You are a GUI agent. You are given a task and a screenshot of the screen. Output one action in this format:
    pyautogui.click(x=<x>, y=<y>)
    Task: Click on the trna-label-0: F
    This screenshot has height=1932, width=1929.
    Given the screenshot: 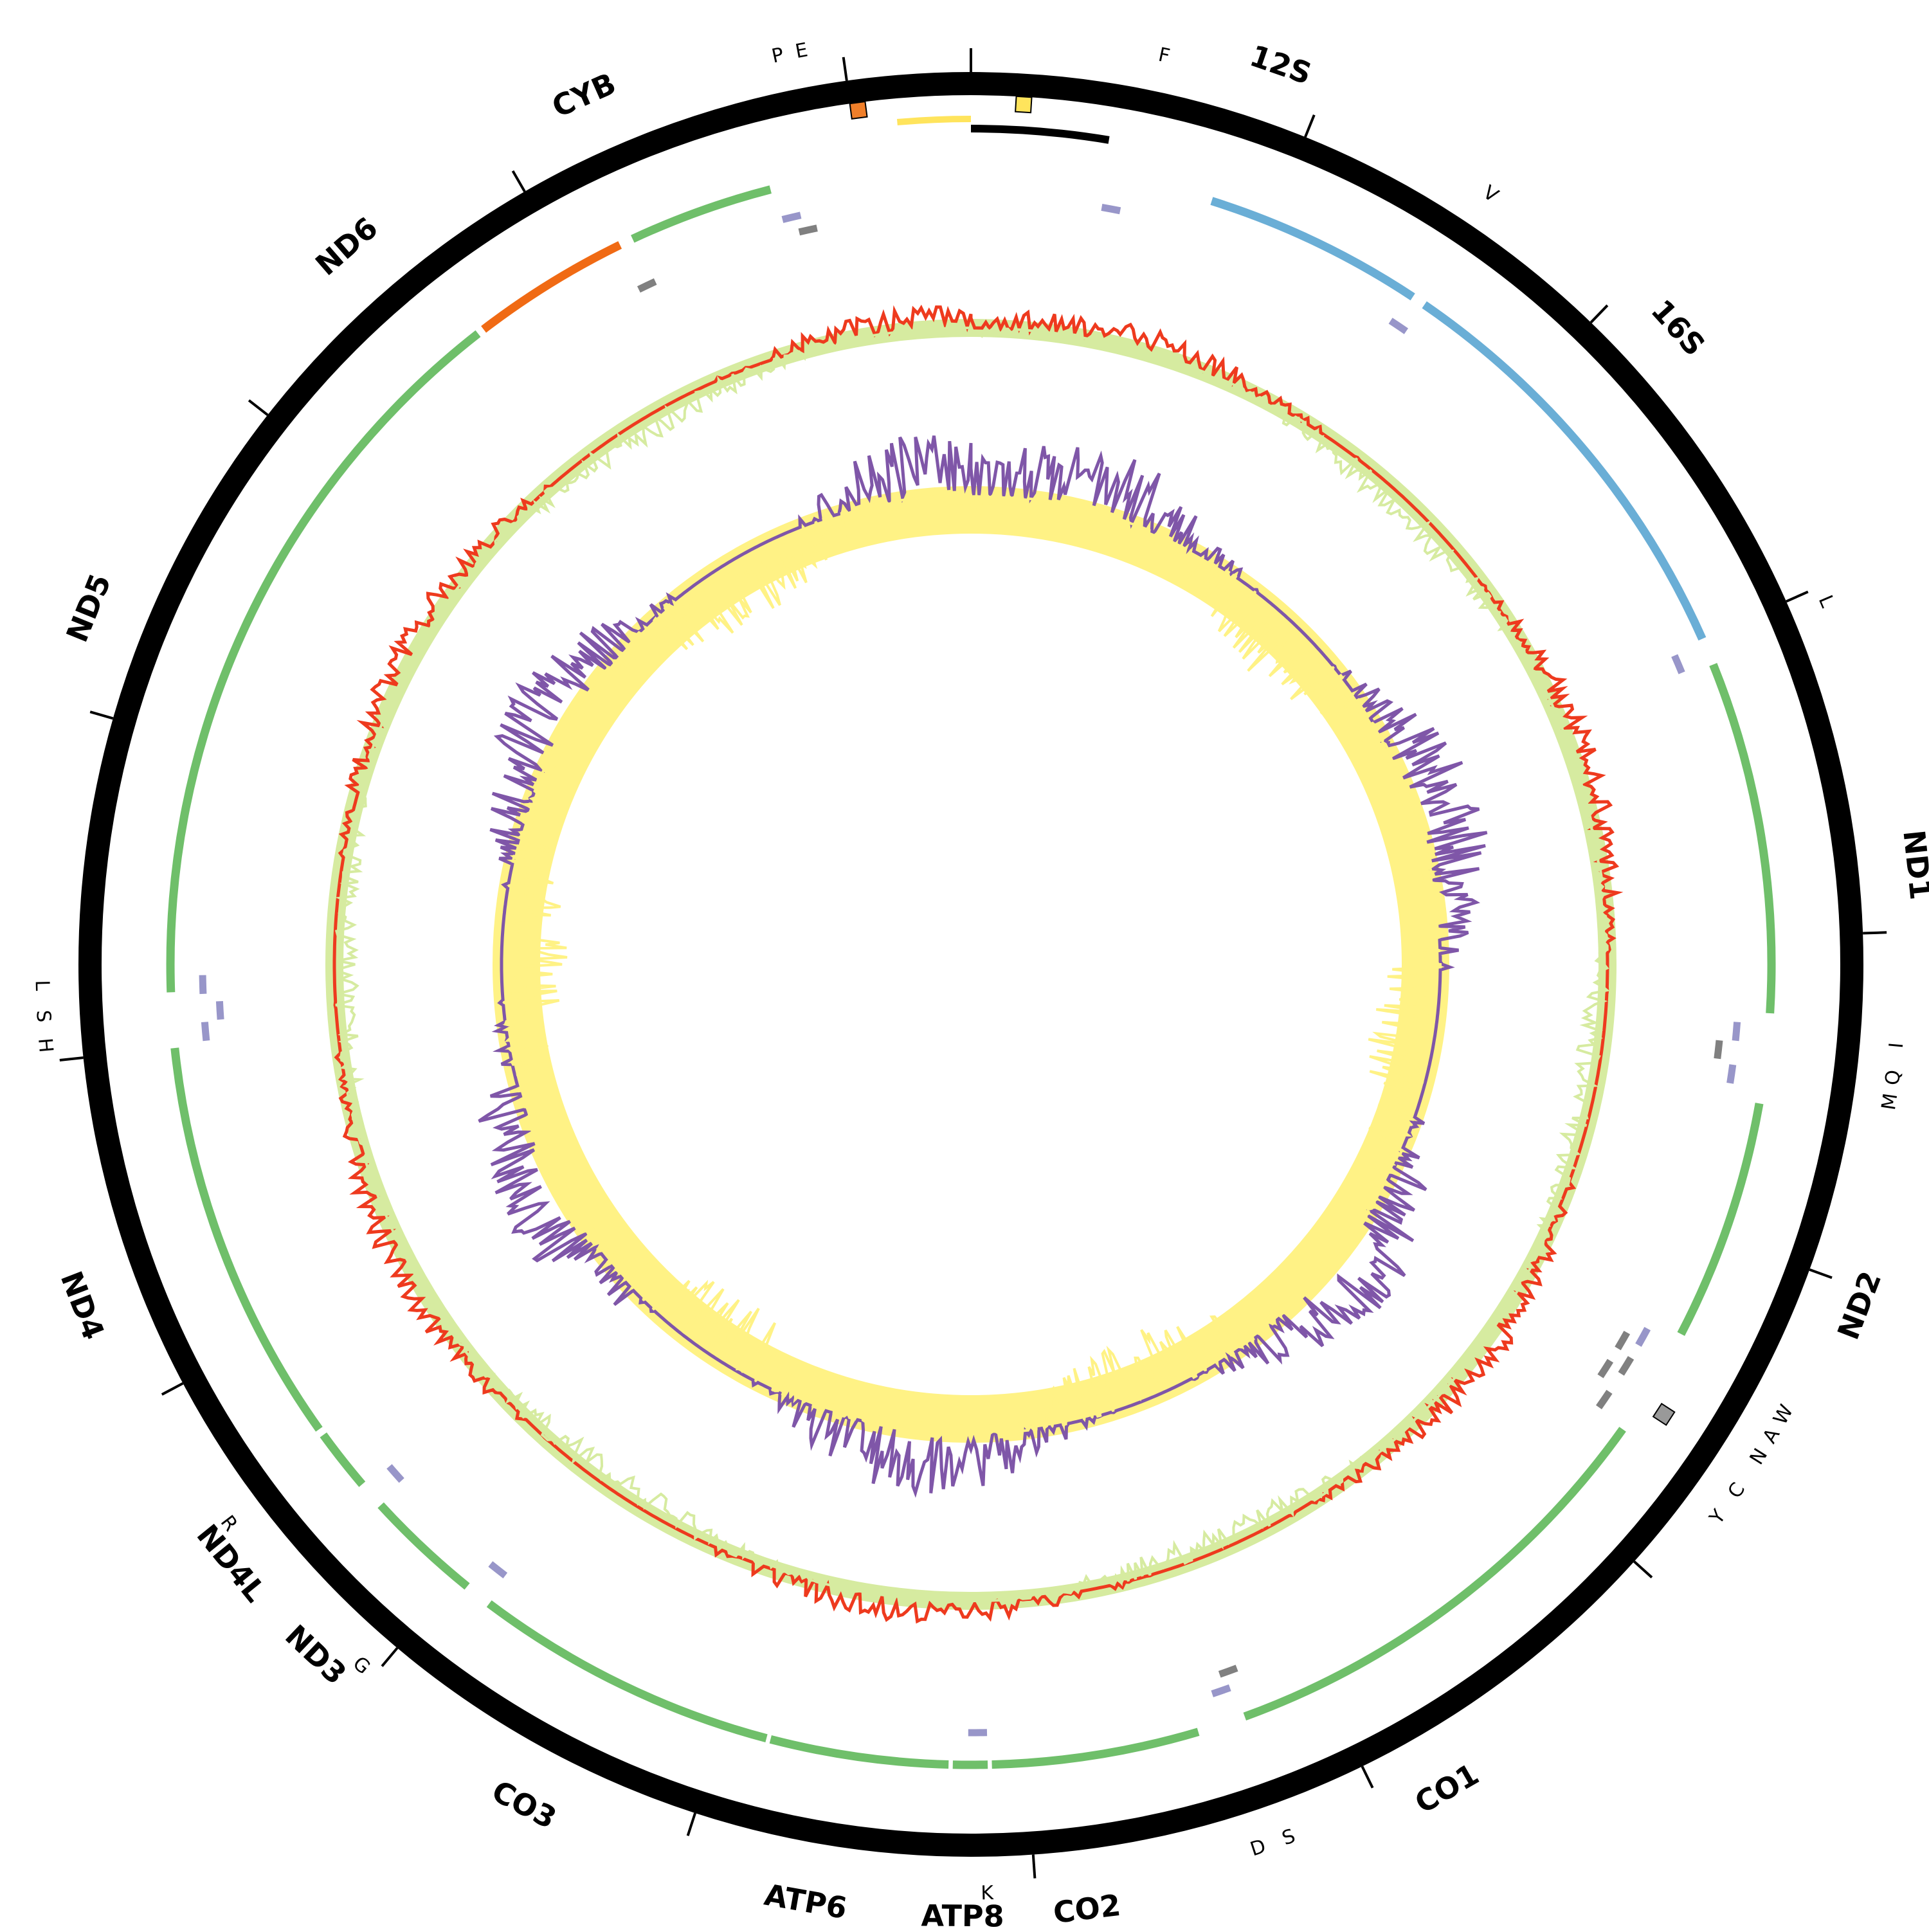 What is the action you would take?
    pyautogui.click(x=1164, y=56)
    